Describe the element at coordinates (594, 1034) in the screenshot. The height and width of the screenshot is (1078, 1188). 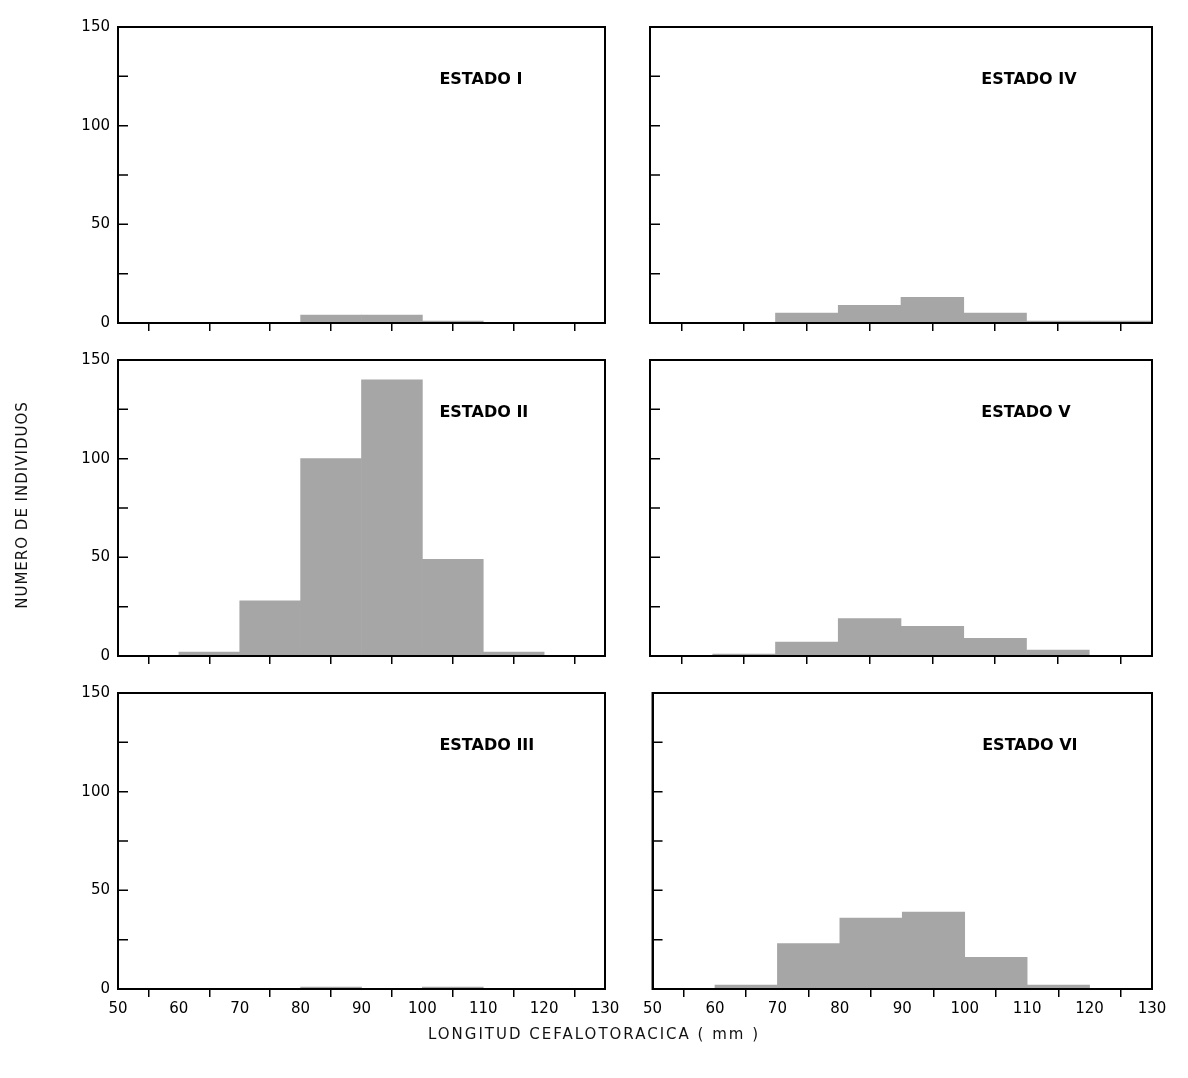
I see `x-axis-title: LONGITUD CEFALOTORACICA ( mm )` at that location.